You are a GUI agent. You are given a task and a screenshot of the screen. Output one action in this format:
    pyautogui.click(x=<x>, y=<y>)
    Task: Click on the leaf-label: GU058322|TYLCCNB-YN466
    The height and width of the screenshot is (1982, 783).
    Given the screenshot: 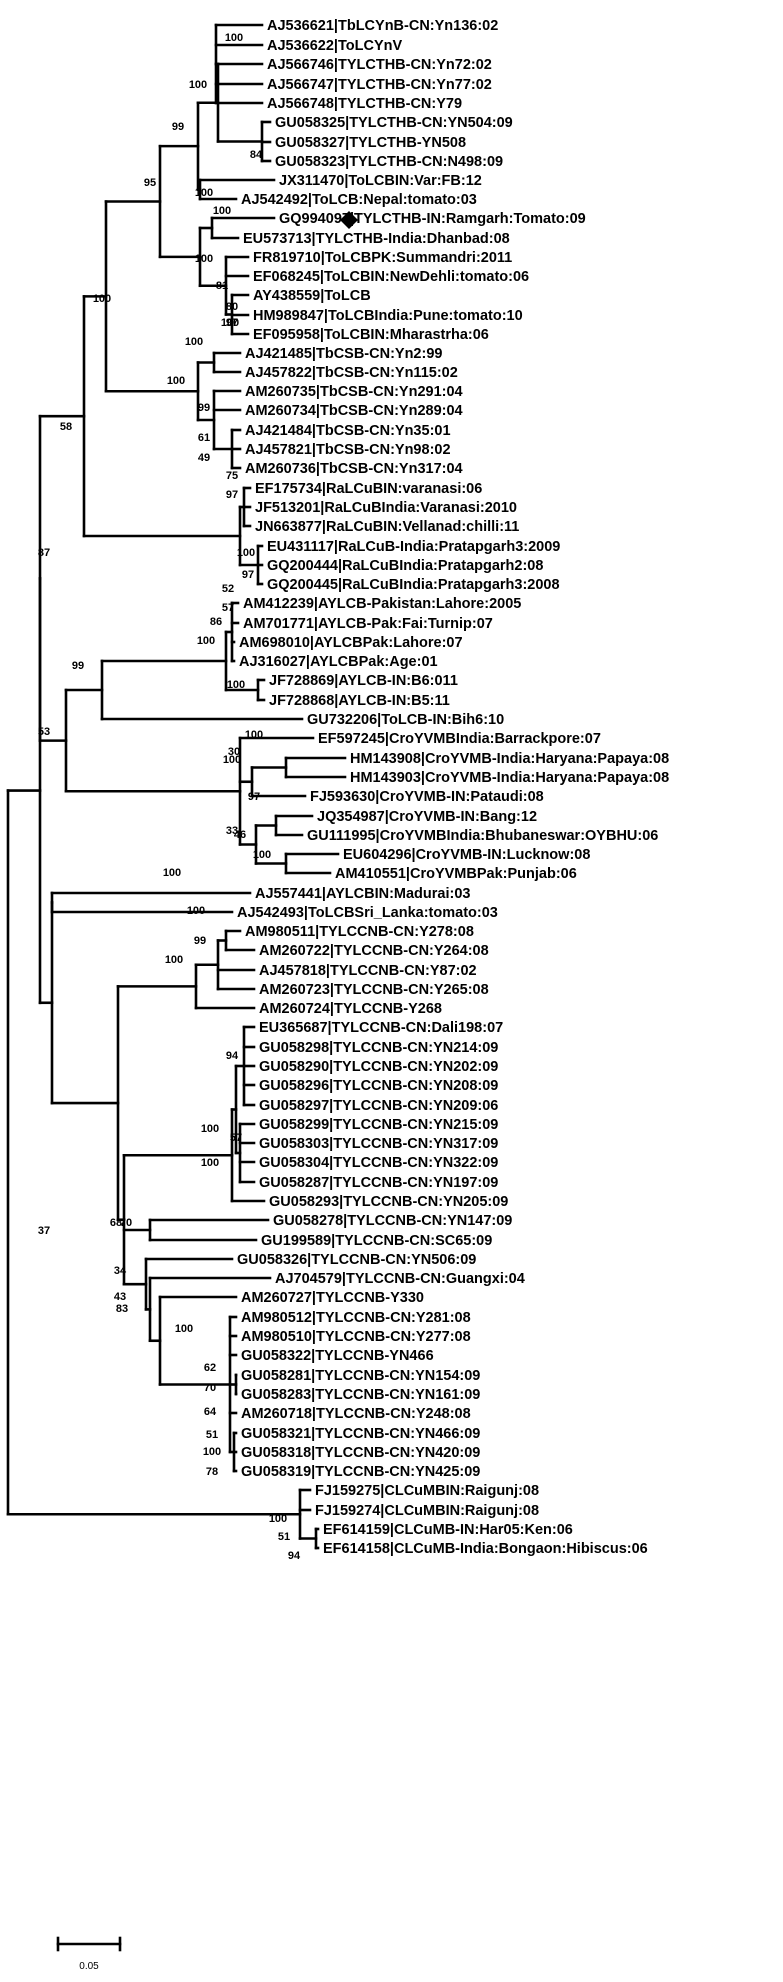 What is the action you would take?
    pyautogui.click(x=337, y=1356)
    